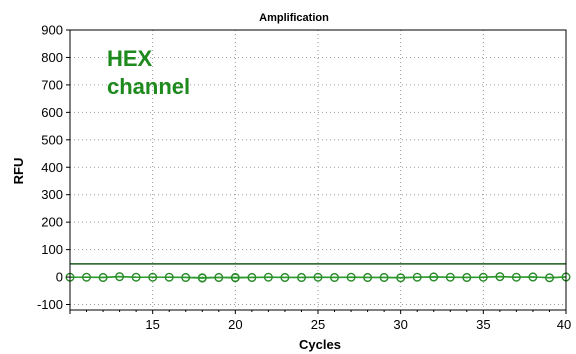  Describe the element at coordinates (235, 324) in the screenshot. I see `x-tick-label: 20` at that location.